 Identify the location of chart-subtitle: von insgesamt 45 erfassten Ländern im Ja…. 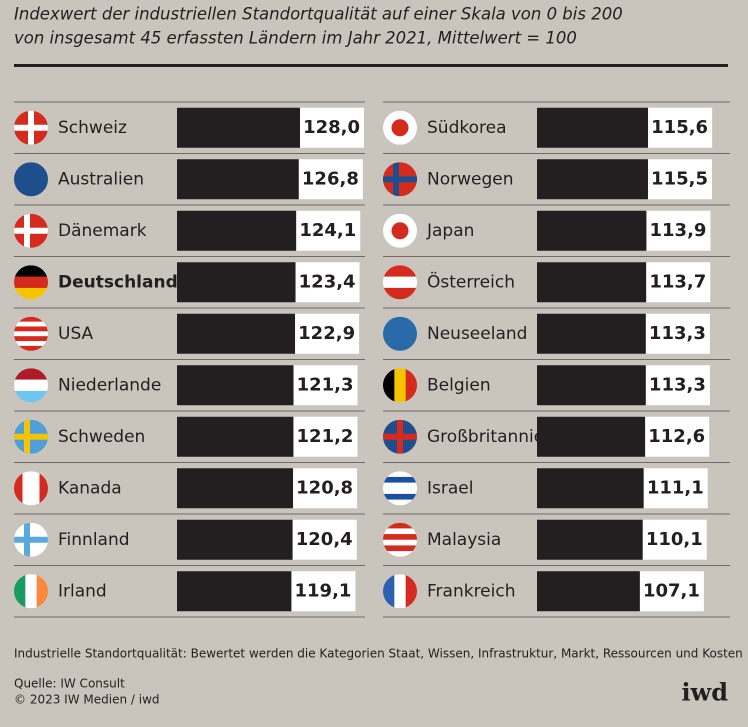
(295, 38).